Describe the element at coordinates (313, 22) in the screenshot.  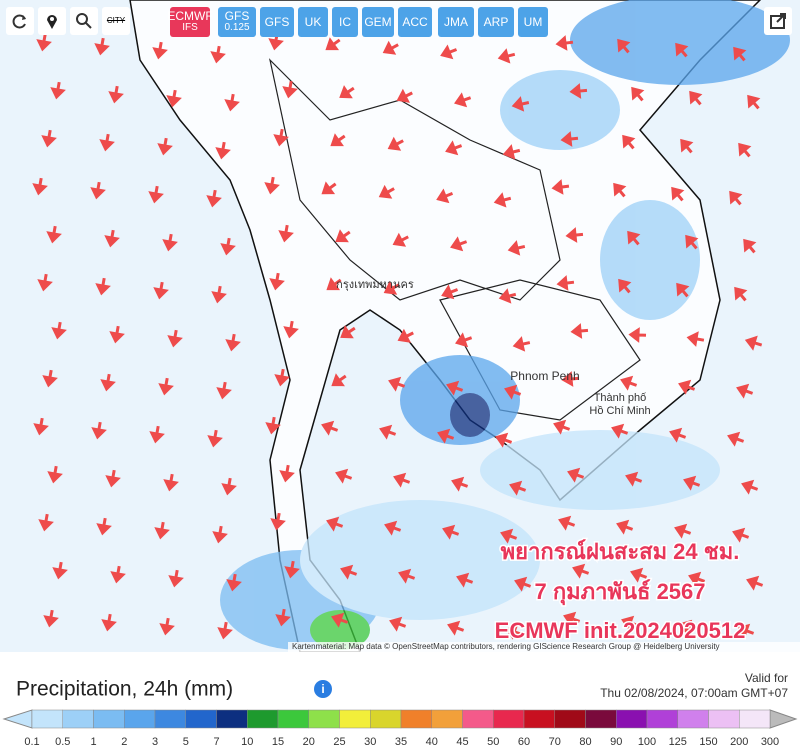
I see `model-button: UK` at that location.